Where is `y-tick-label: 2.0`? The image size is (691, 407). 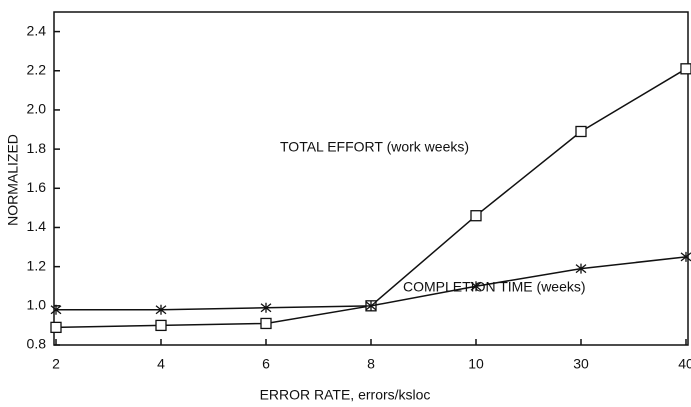 y-tick-label: 2.0 is located at coordinates (37, 109).